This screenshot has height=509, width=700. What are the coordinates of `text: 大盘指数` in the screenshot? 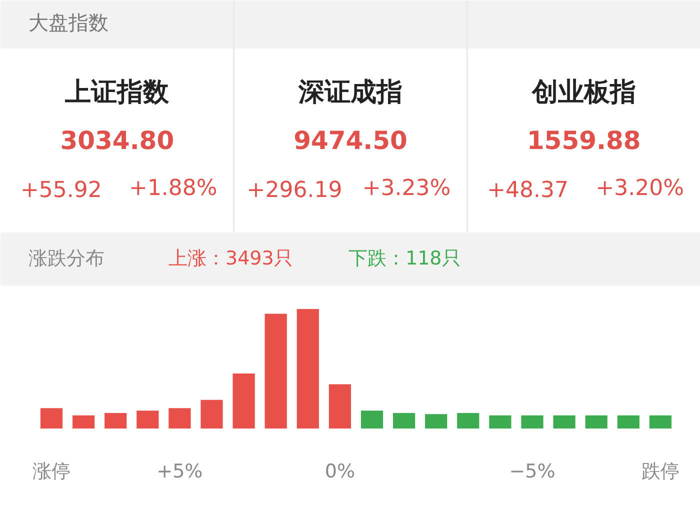 It's located at (68, 22).